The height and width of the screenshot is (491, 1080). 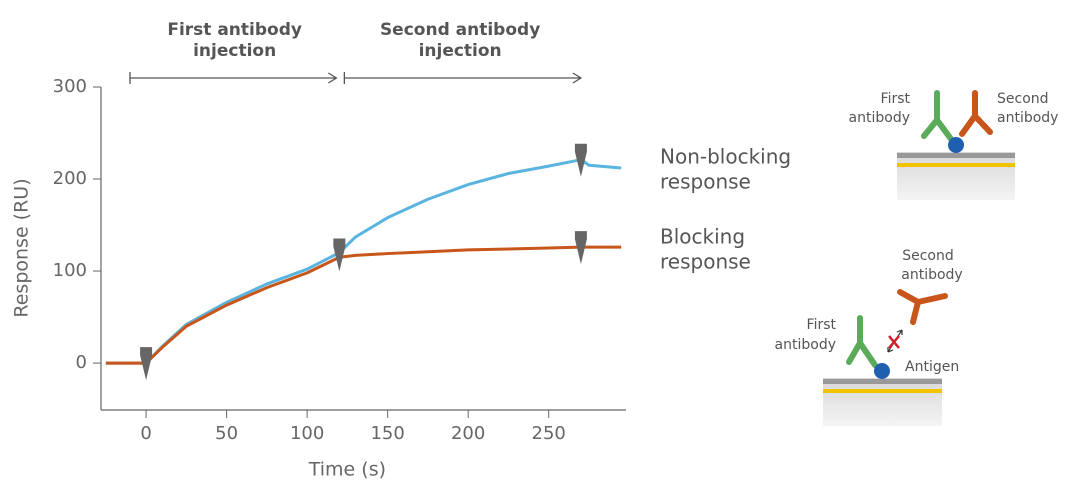 I want to click on x-tick-label: 150, so click(x=387, y=433).